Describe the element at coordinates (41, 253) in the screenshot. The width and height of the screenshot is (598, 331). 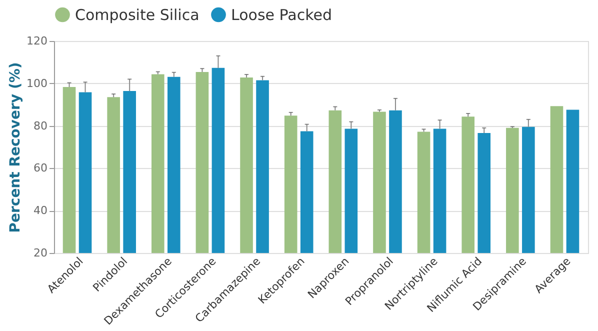
I see `y-tick-label: 20` at that location.